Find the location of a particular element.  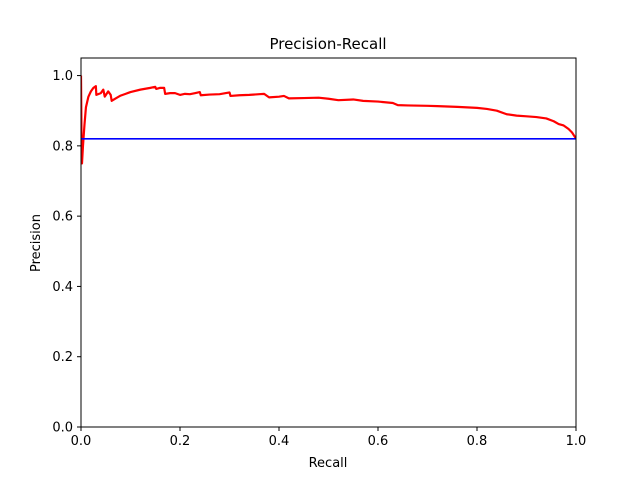

x-tick-label: 1.0 is located at coordinates (576, 441).